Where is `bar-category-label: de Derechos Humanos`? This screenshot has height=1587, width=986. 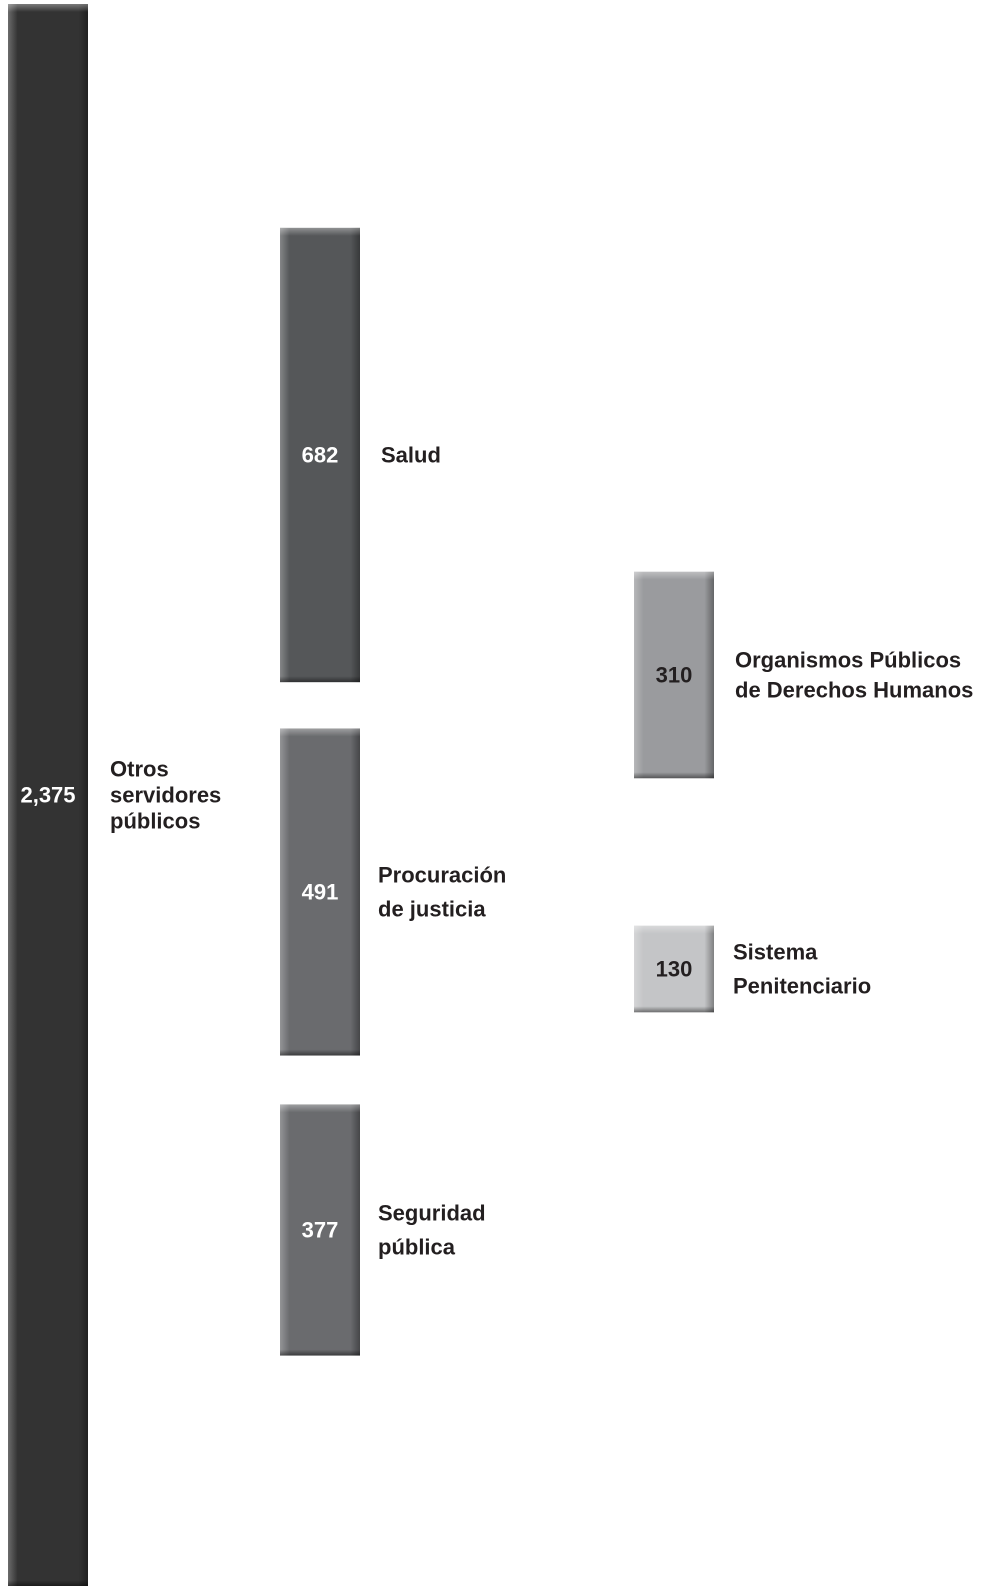 bar-category-label: de Derechos Humanos is located at coordinates (854, 690).